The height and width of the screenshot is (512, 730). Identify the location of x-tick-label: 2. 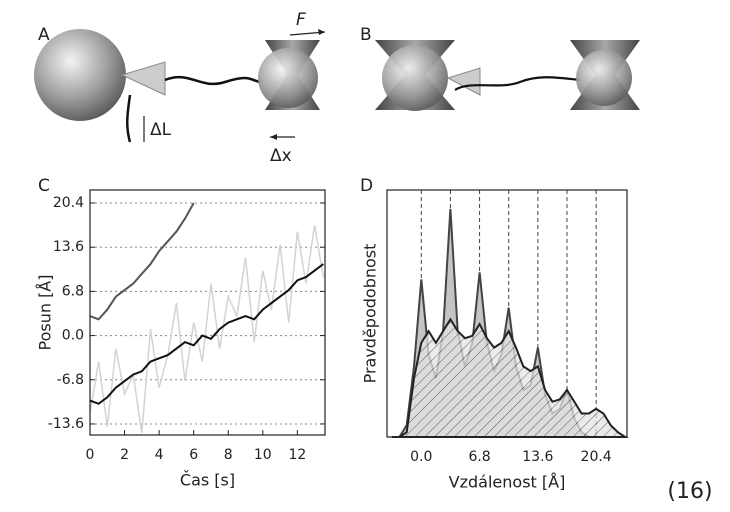
(124, 455).